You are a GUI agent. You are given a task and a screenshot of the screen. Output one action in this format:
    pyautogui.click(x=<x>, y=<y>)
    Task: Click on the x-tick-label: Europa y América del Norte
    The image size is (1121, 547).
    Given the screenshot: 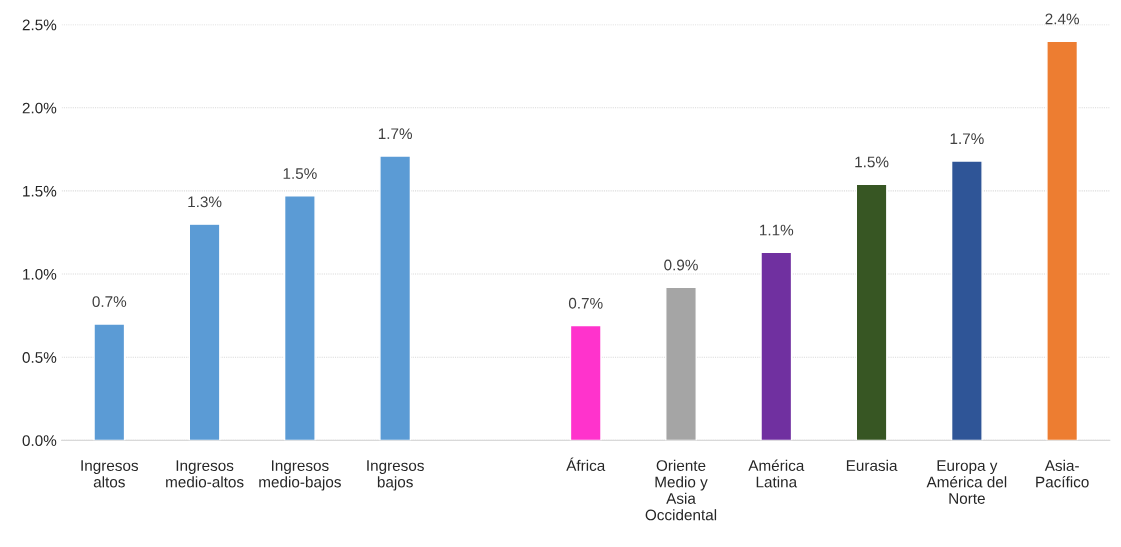 What is the action you would take?
    pyautogui.click(x=966, y=482)
    